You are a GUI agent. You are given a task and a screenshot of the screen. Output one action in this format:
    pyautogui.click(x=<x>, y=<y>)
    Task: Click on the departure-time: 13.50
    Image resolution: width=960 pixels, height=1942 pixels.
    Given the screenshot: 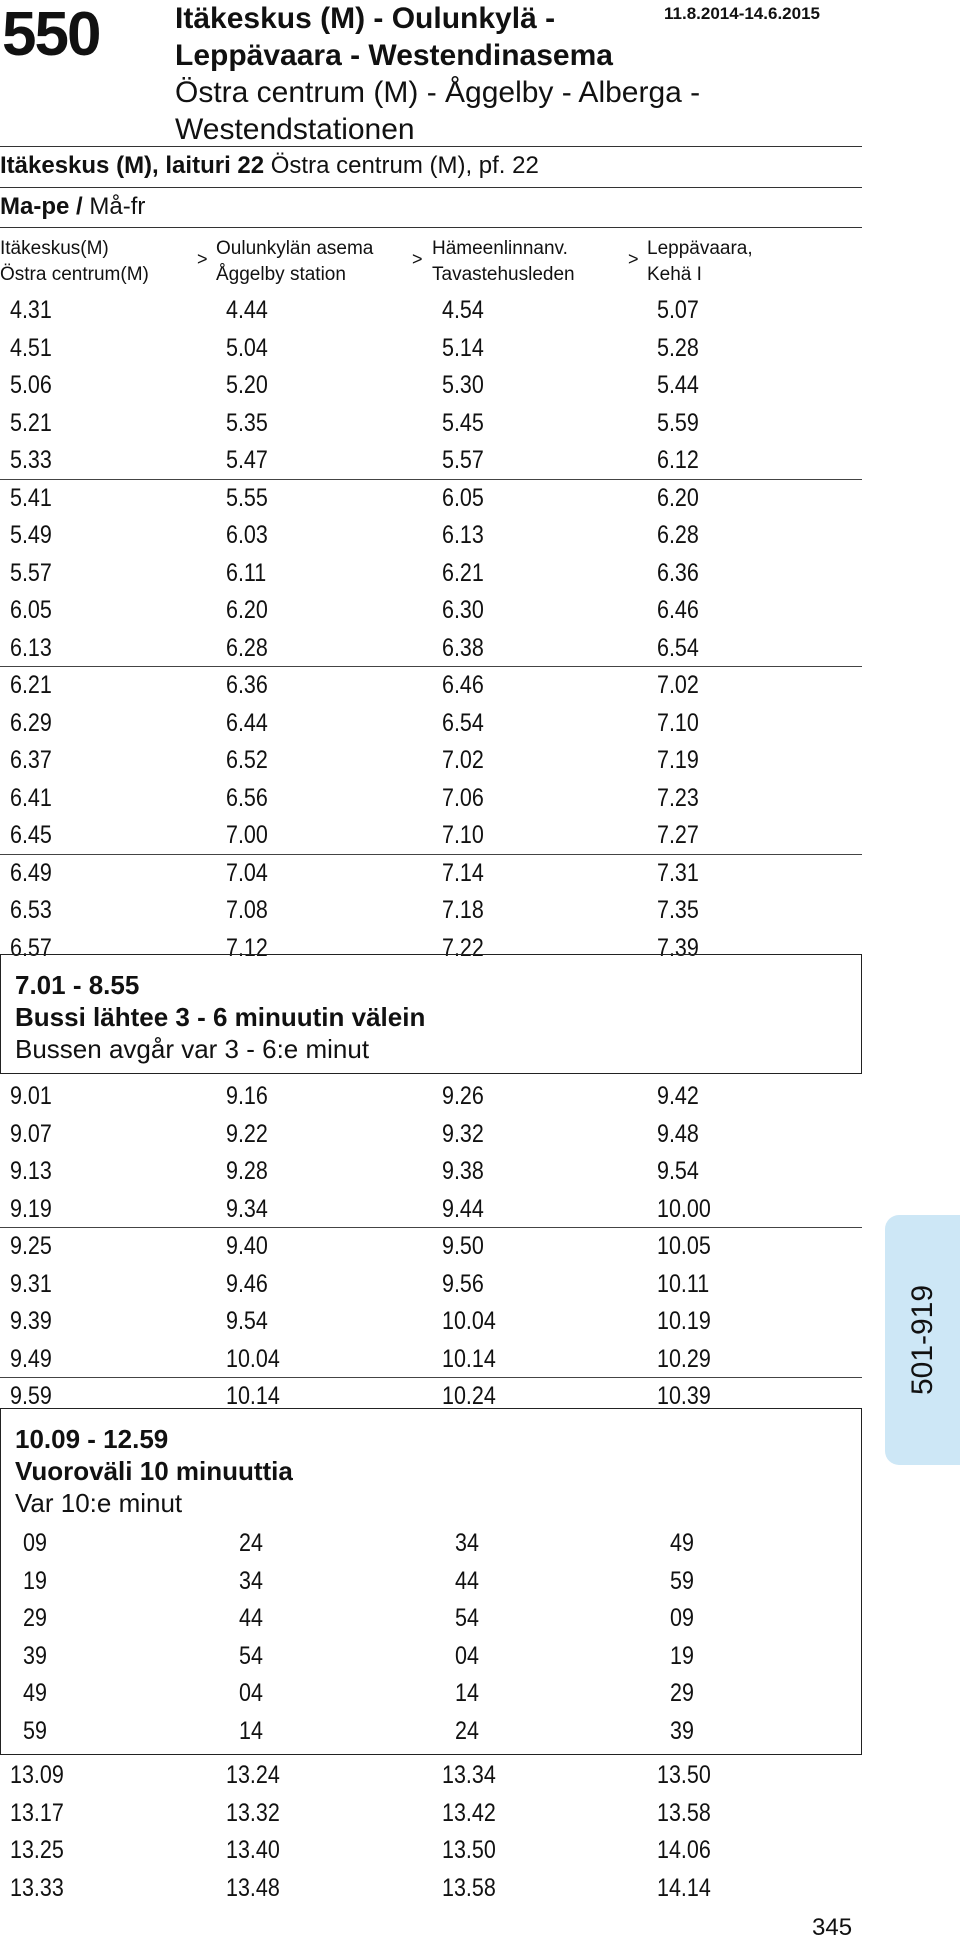 What is the action you would take?
    pyautogui.click(x=684, y=1775)
    